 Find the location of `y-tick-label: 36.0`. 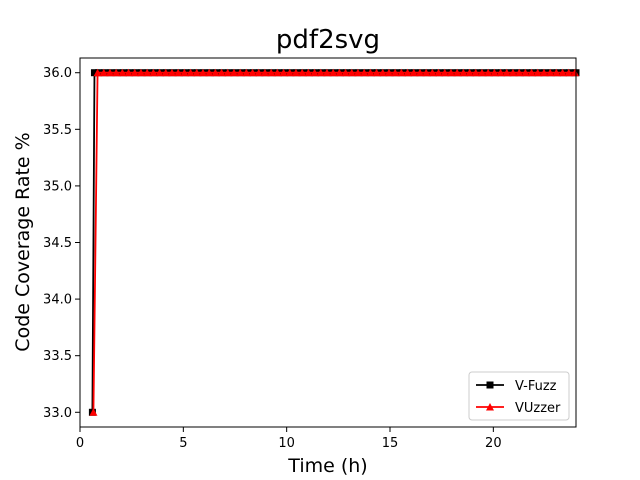

y-tick-label: 36.0 is located at coordinates (57, 73).